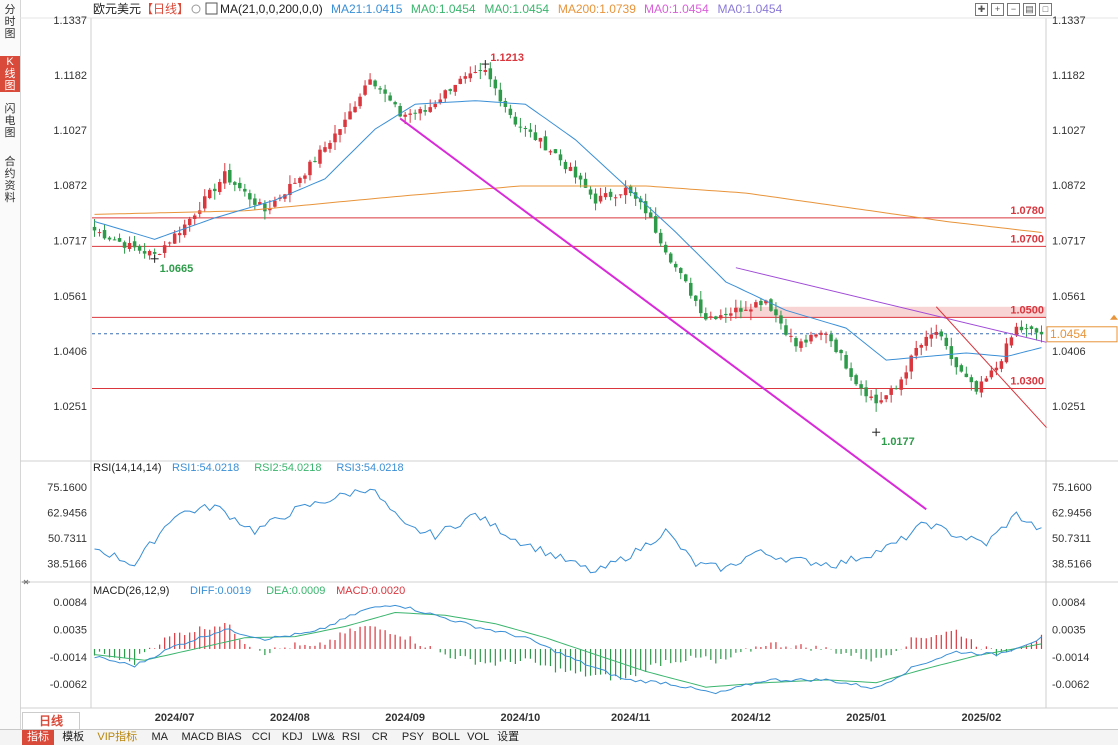  Describe the element at coordinates (446, 737) in the screenshot. I see `indicator-tab-boll-12: BOLL` at that location.